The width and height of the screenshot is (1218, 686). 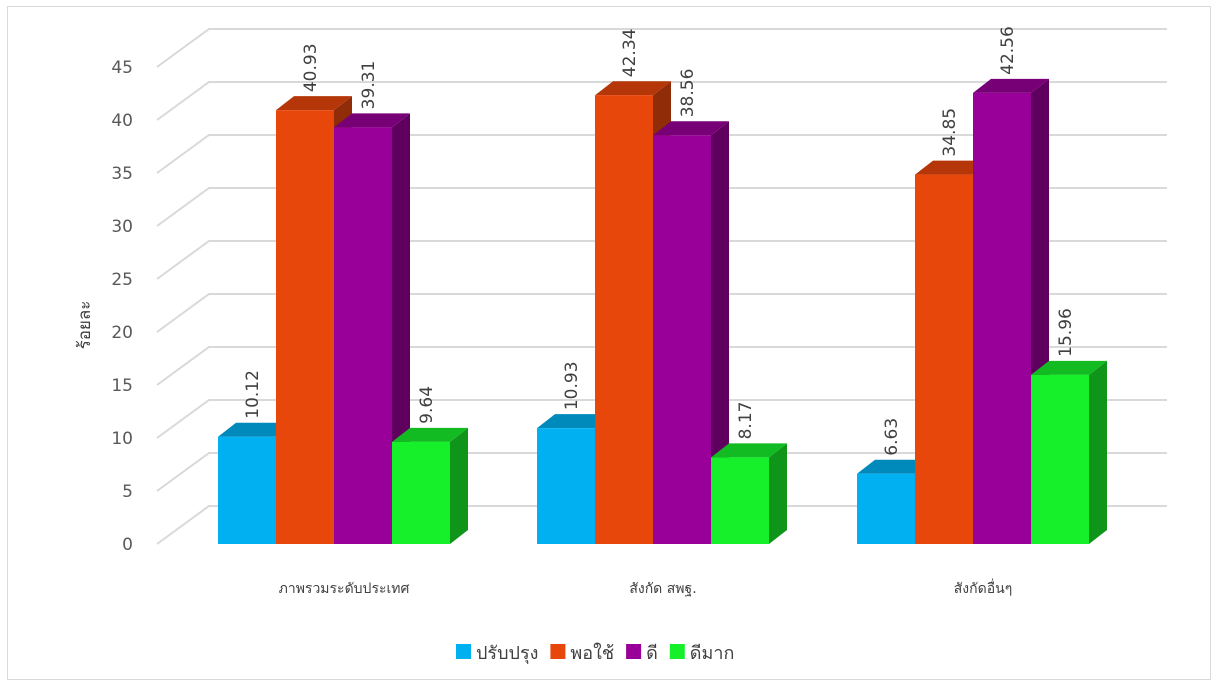 I want to click on legend-item: ปรับปรุง, so click(x=497, y=653).